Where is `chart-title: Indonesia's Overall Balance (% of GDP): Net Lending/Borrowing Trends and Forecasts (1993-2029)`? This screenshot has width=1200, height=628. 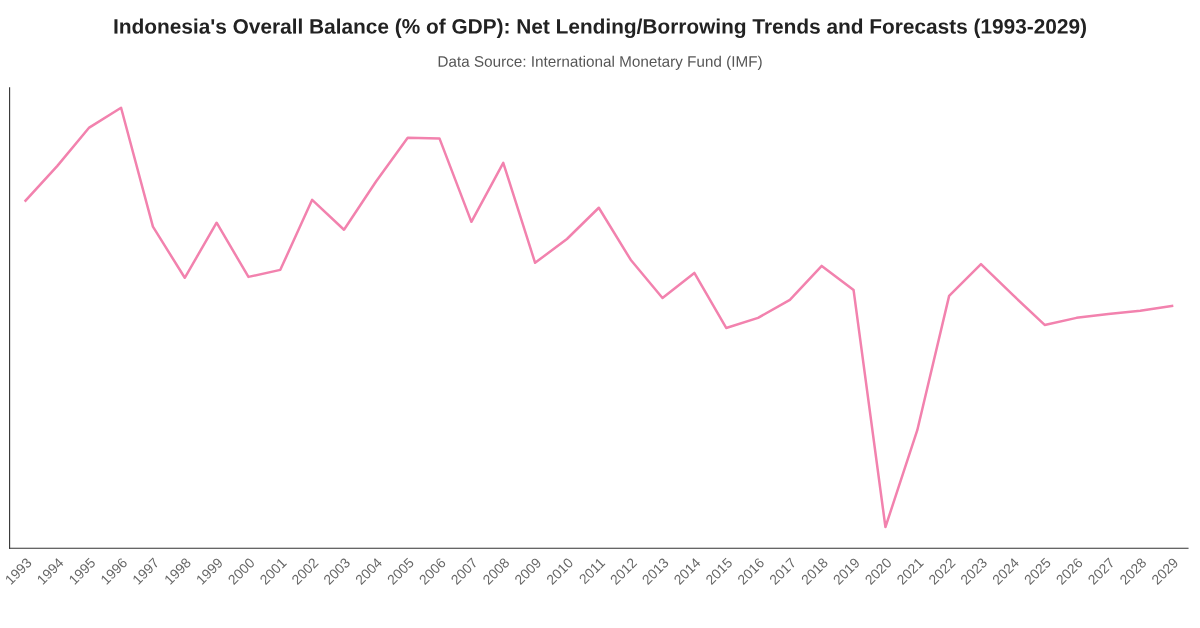
chart-title: Indonesia's Overall Balance (% of GDP): Net Lending/Borrowing Trends and Forecasts (1993-2029) is located at coordinates (600, 28).